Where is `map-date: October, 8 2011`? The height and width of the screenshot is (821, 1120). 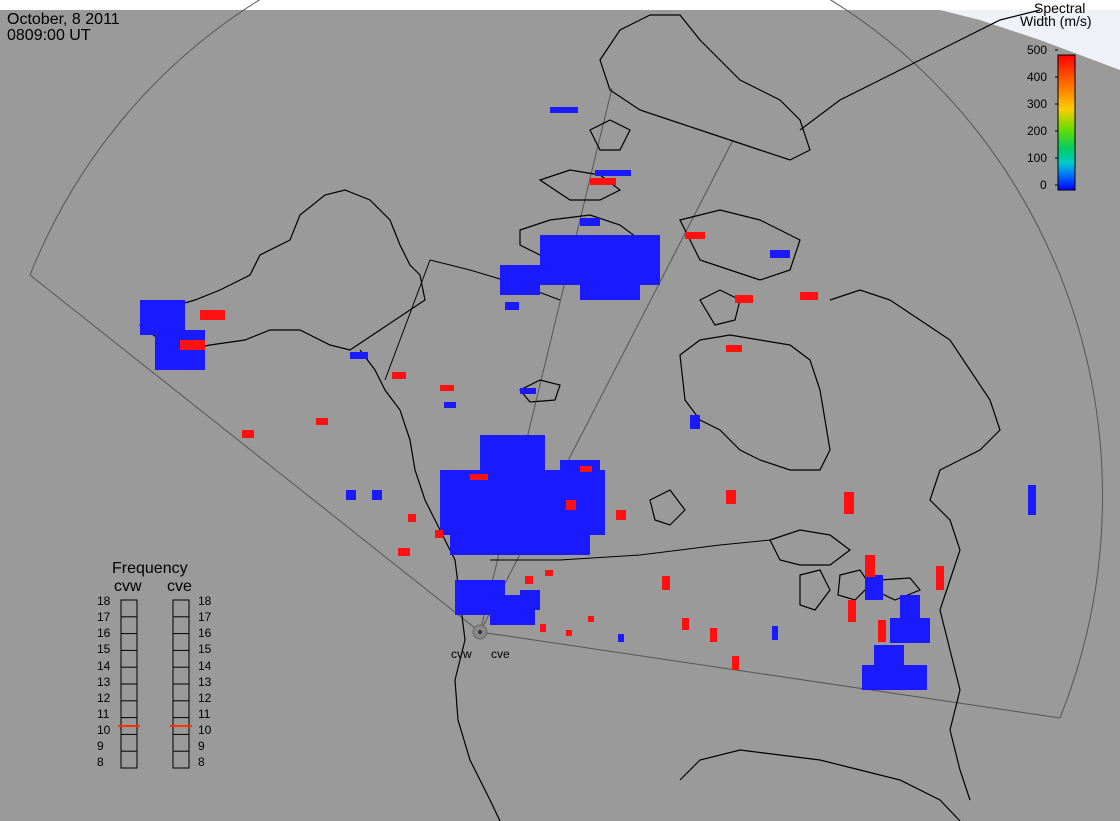 map-date: October, 8 2011 is located at coordinates (63, 19).